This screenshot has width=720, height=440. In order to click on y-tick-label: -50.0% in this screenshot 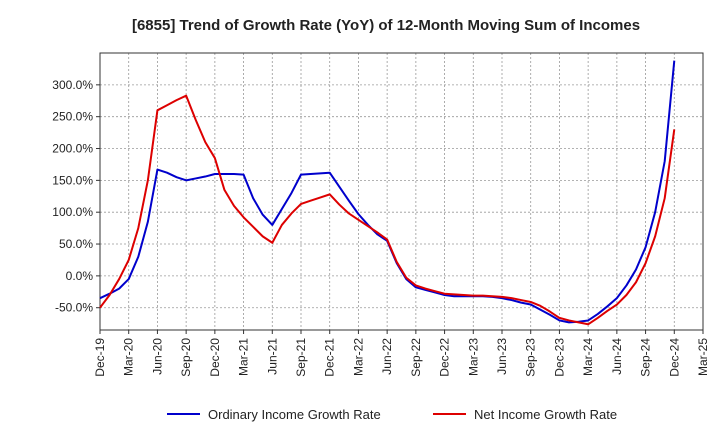, I will do `click(74, 308)`.